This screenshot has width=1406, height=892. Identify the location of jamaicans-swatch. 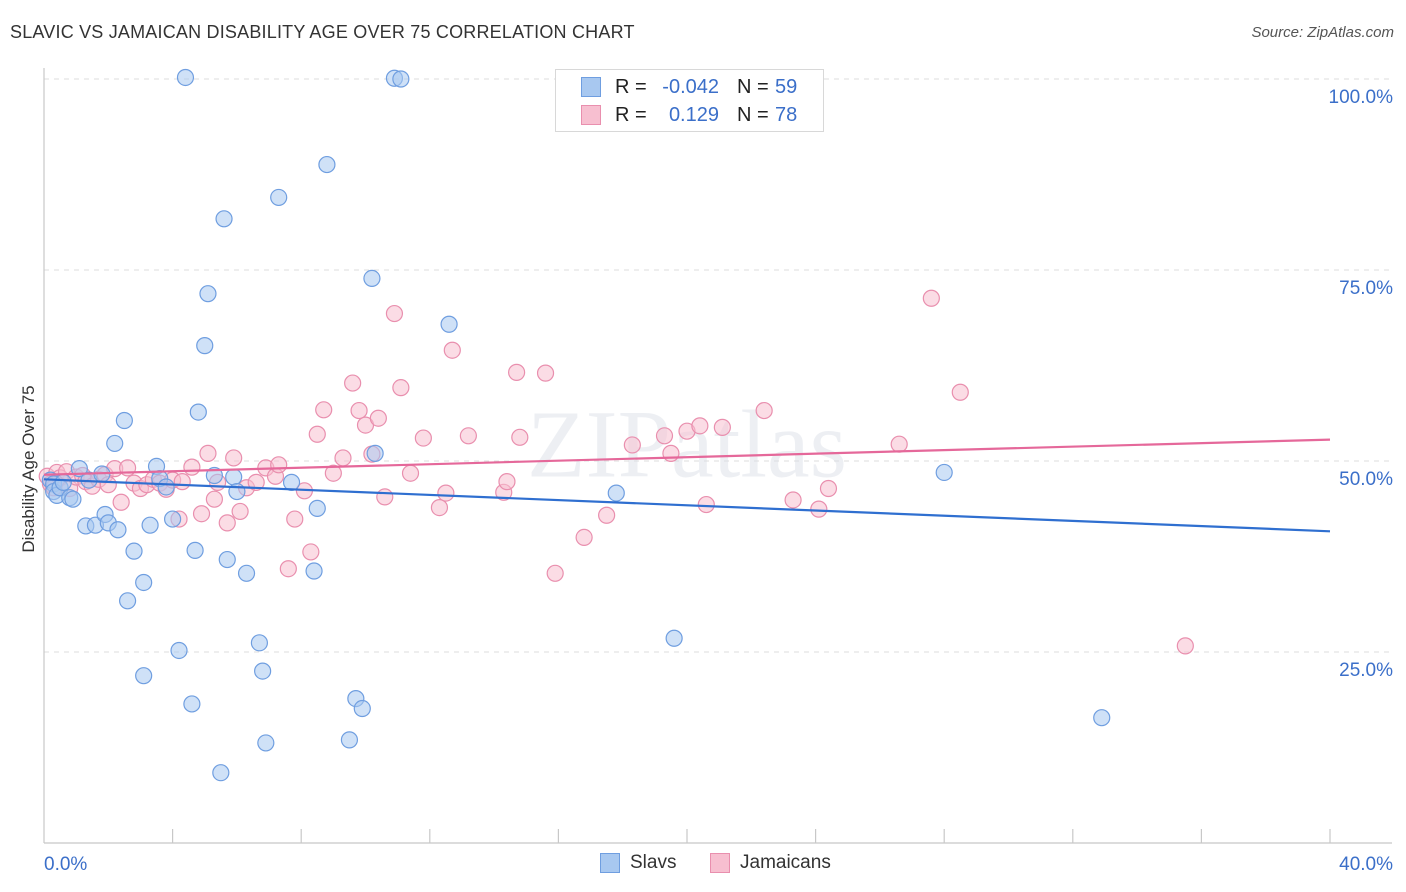
(591, 115).